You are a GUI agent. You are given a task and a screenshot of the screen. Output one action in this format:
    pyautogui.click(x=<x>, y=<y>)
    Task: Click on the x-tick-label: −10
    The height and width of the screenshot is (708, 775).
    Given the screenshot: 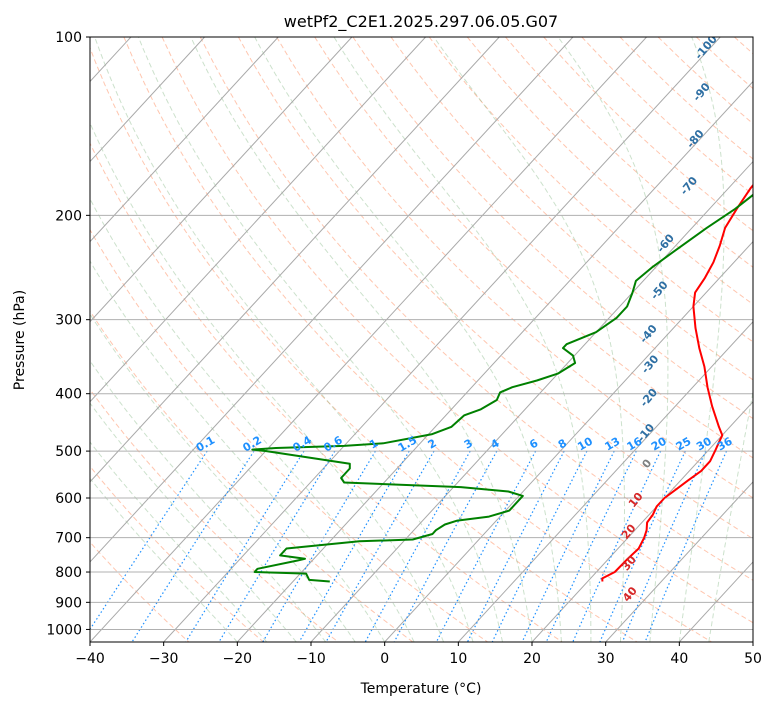 What is the action you would take?
    pyautogui.click(x=311, y=659)
    